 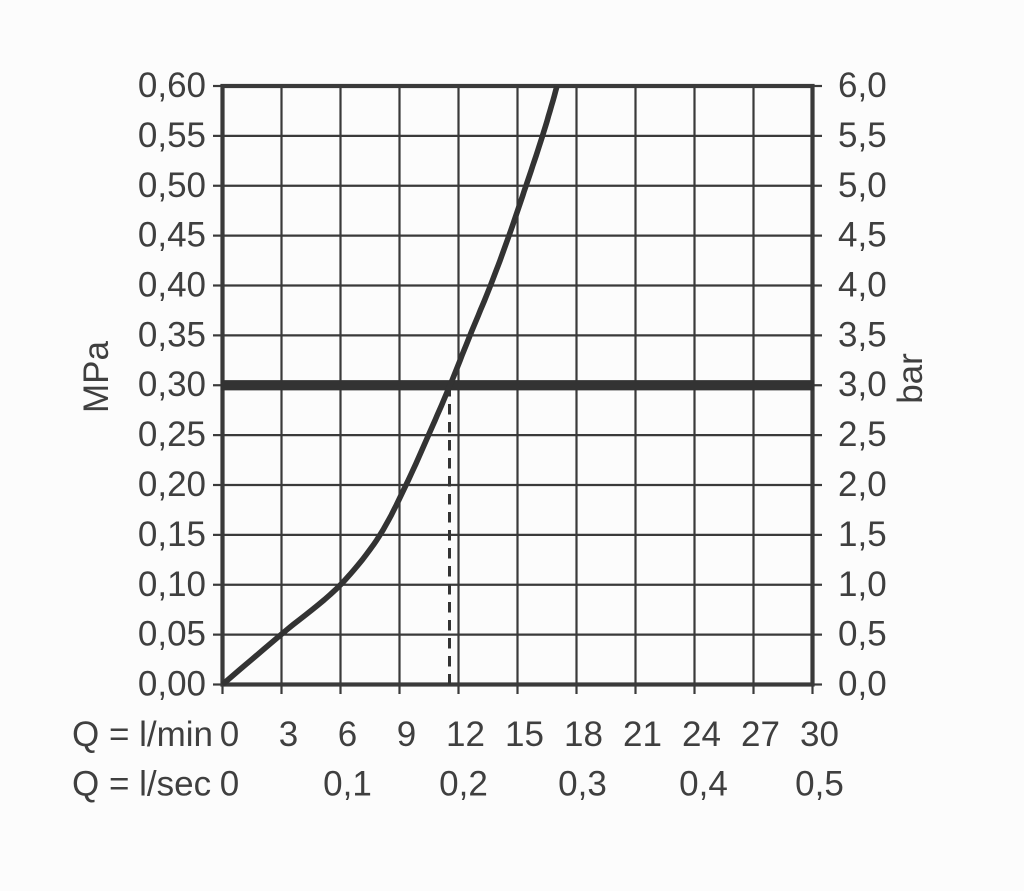 I want to click on svg-text: 3,0, so click(x=862, y=384).